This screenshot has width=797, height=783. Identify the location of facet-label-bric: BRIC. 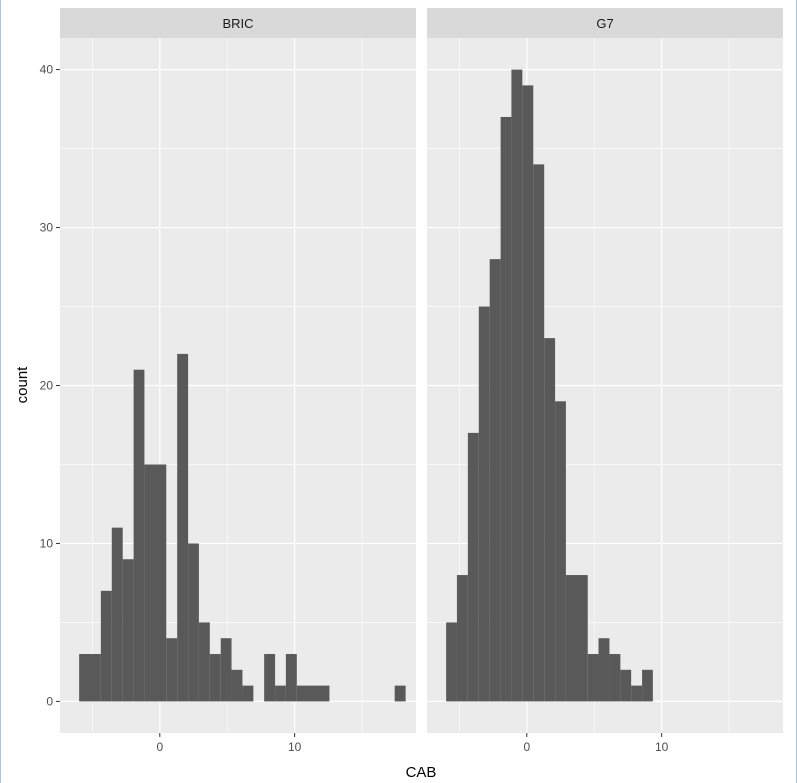
(237, 23).